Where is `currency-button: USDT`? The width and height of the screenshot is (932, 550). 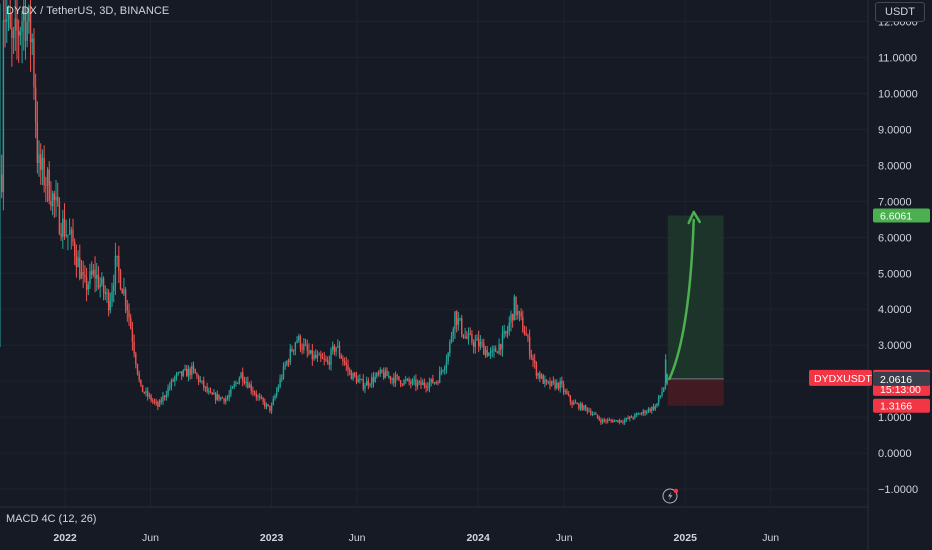 currency-button: USDT is located at coordinates (900, 12).